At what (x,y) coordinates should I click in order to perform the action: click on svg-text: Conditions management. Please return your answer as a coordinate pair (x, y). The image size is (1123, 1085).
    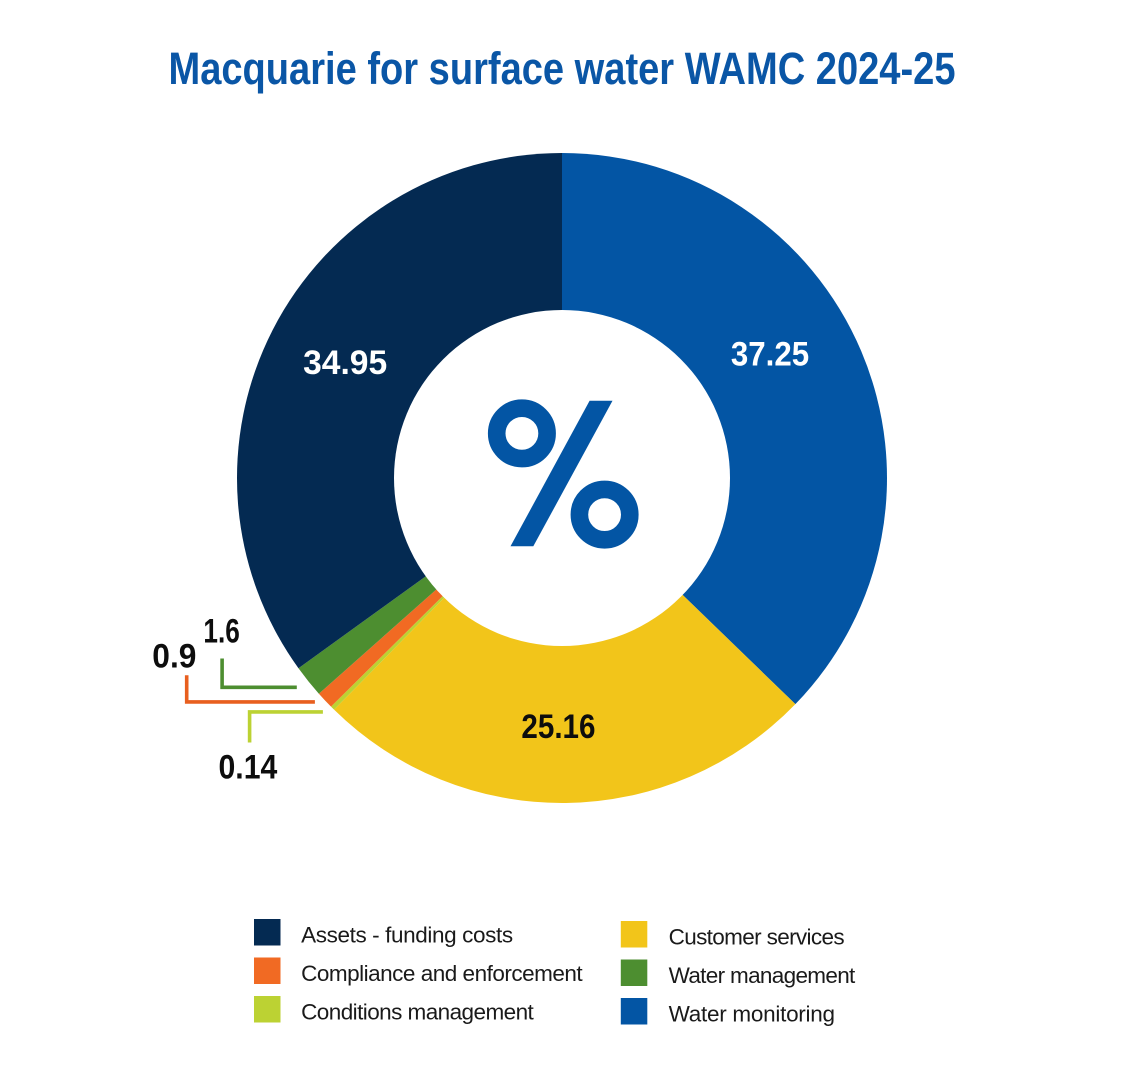
    Looking at the image, I should click on (417, 1011).